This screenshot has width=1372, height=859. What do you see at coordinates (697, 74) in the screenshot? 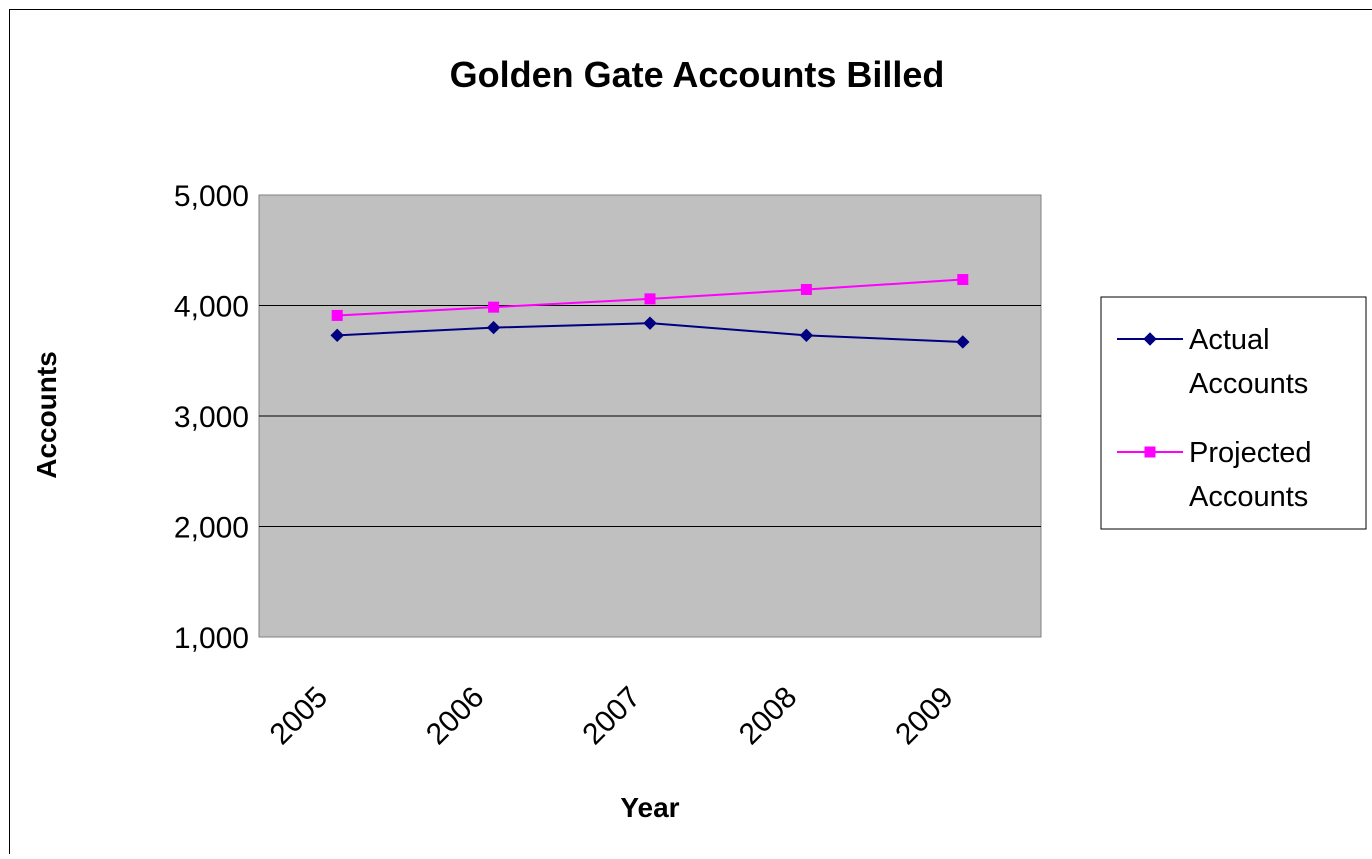
I see `chart-title: Golden Gate Accounts Billed` at bounding box center [697, 74].